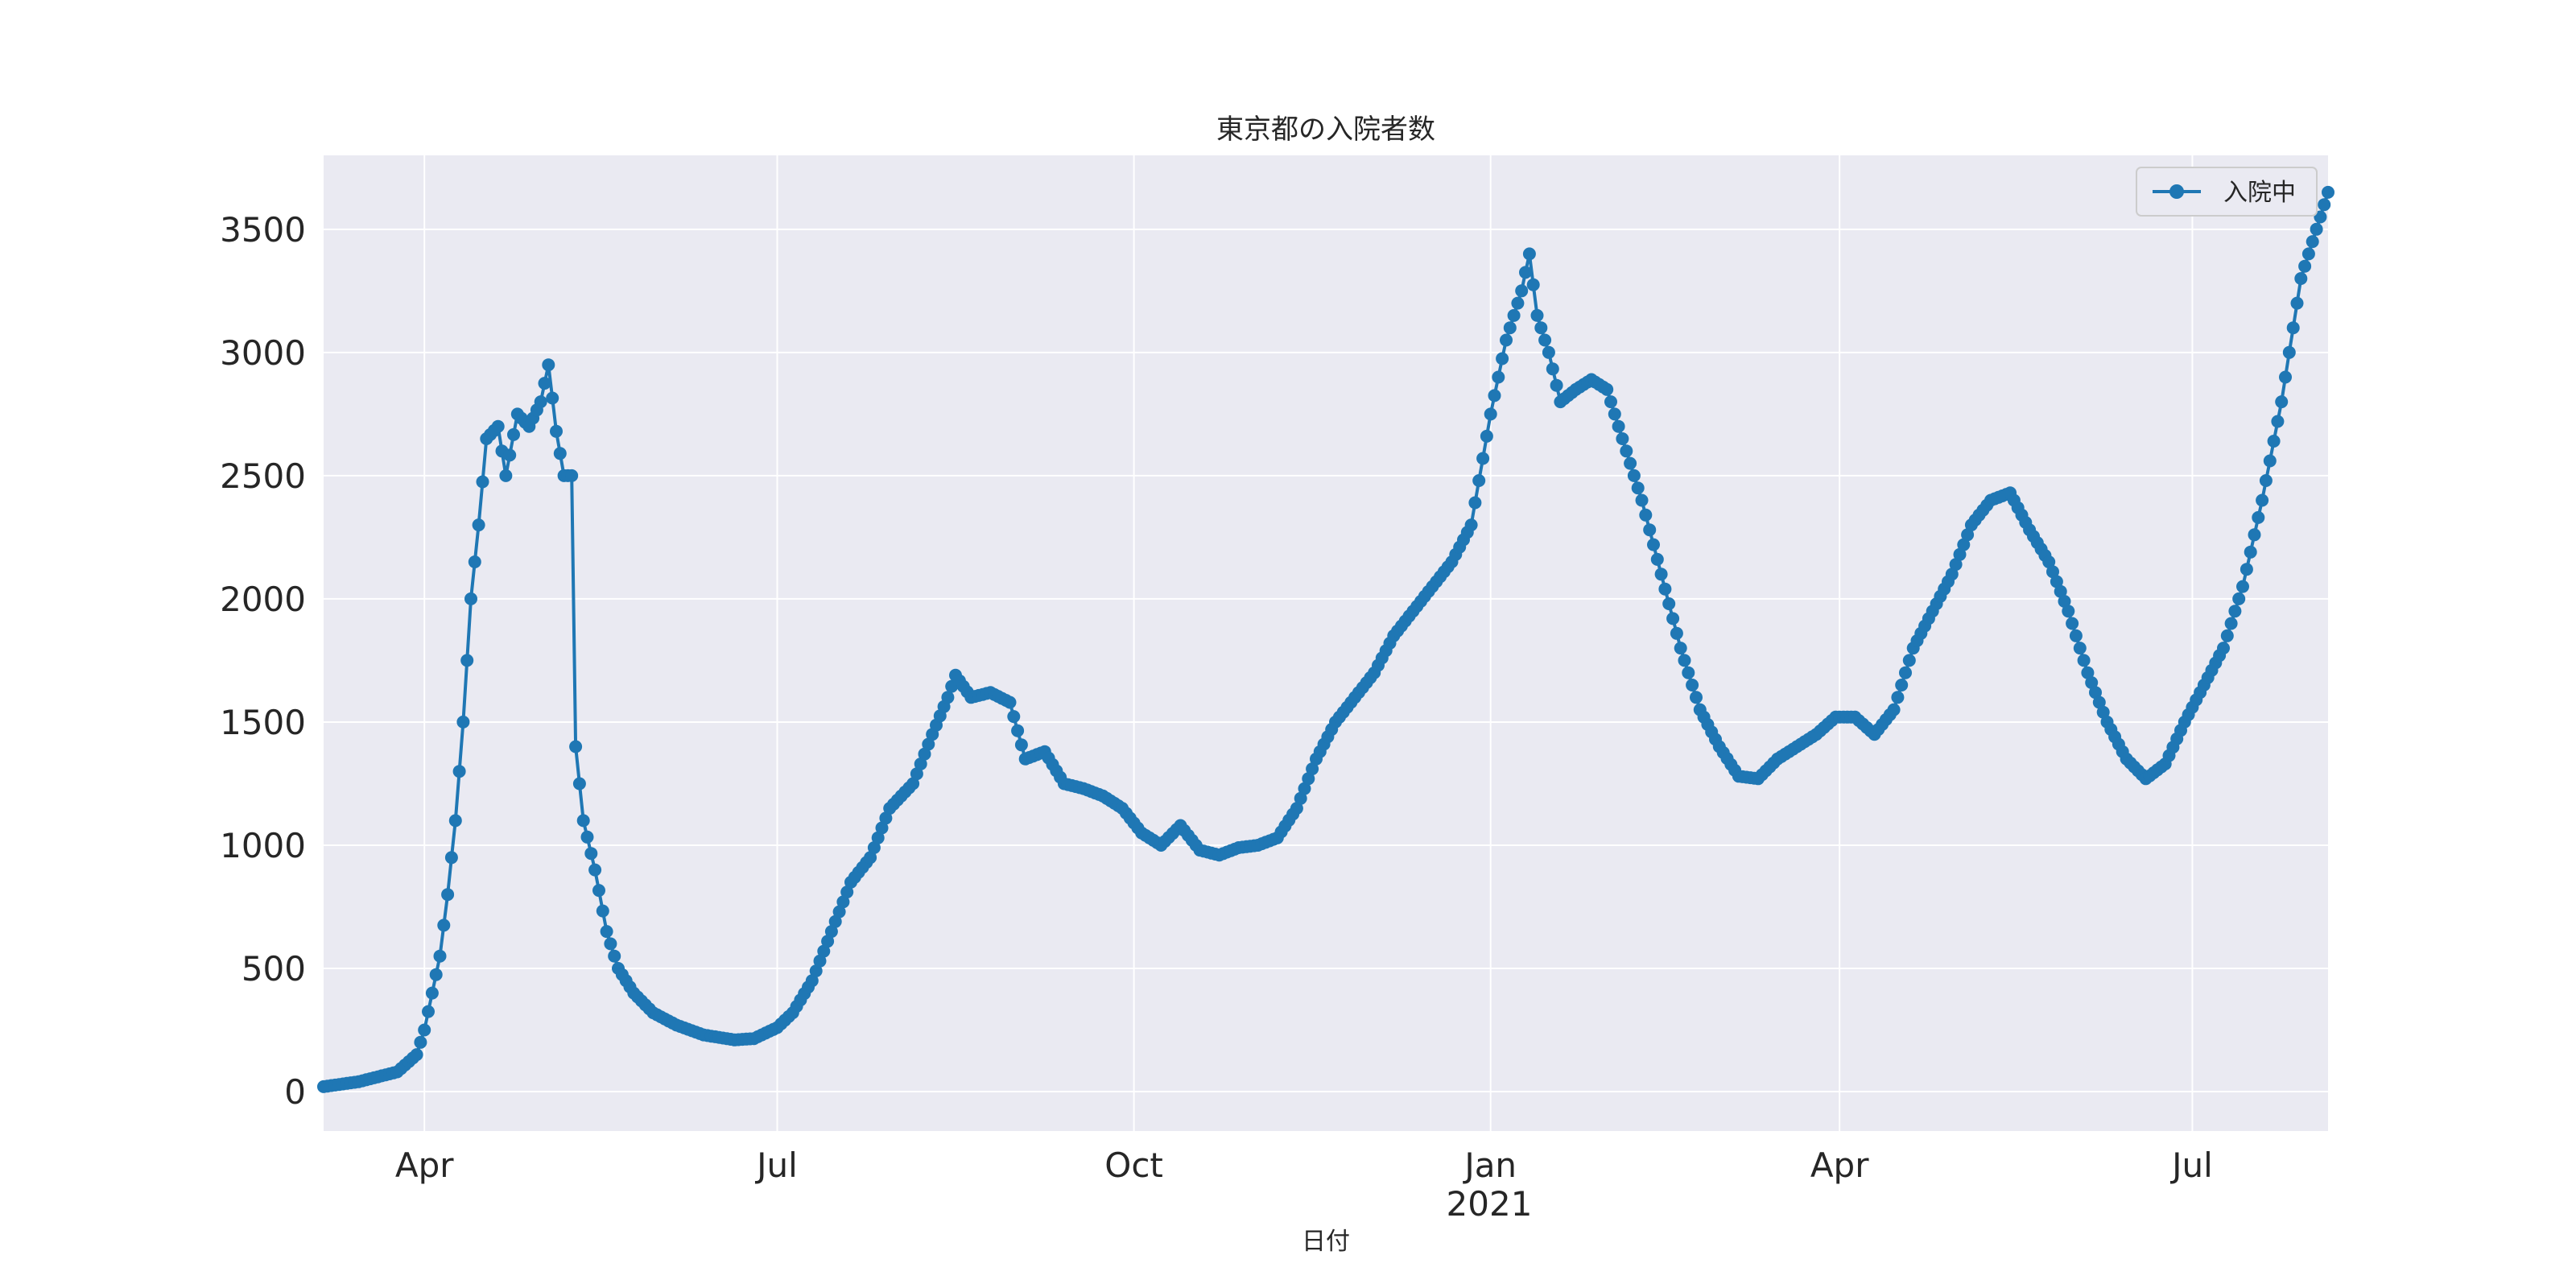 Image resolution: width=2576 pixels, height=1288 pixels. Describe the element at coordinates (263, 599) in the screenshot. I see `y-tick-label: 2000` at that location.